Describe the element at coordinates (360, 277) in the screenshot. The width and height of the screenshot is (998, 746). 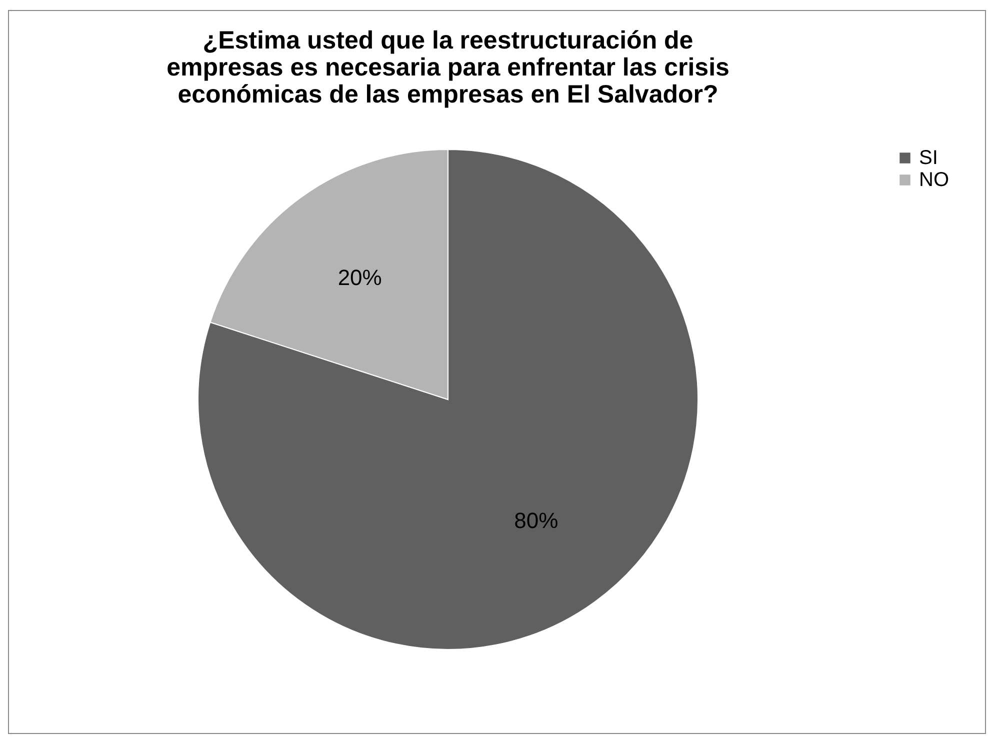
I see `data-label: 20%` at that location.